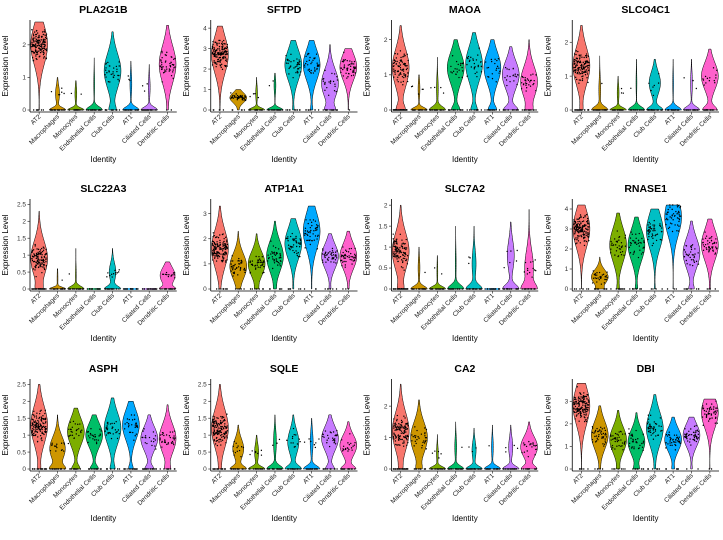 This screenshot has width=723, height=540. Describe the element at coordinates (205, 28) in the screenshot. I see `y-tick-label: 4` at that location.